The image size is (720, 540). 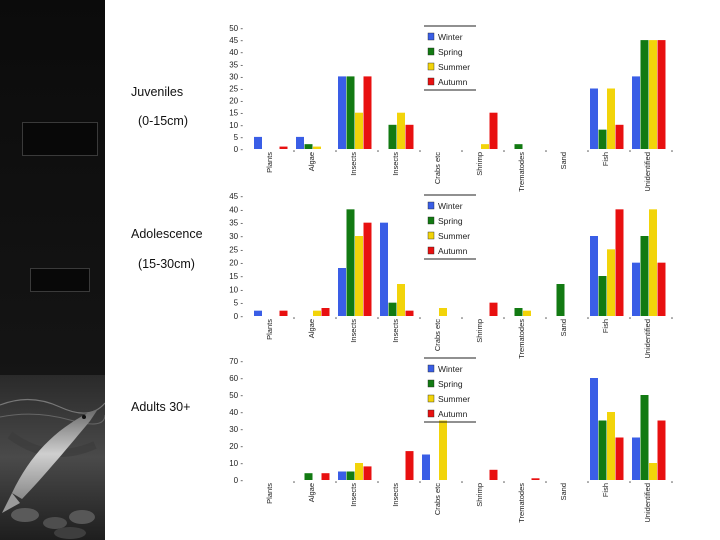 What do you see at coordinates (157, 92) in the screenshot?
I see `juveniles-label: Juveniles` at bounding box center [157, 92].